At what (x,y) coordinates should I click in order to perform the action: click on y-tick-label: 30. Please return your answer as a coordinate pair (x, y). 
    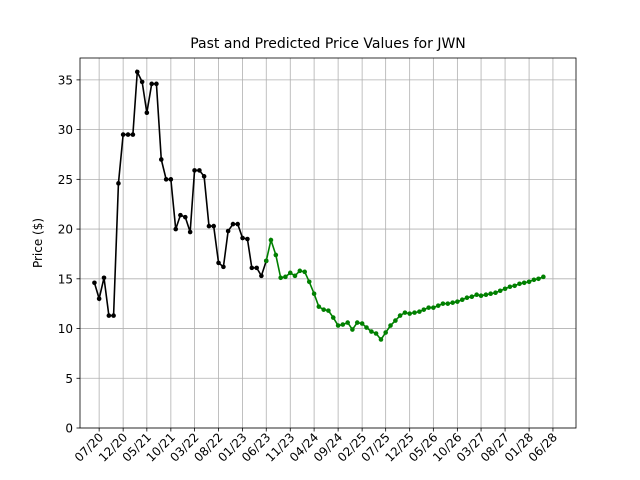
    Looking at the image, I should click on (65, 130).